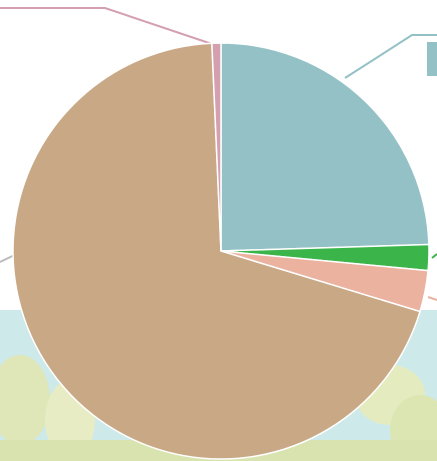  Describe the element at coordinates (432, 59) in the screenshot. I see `legend-swatch` at that location.